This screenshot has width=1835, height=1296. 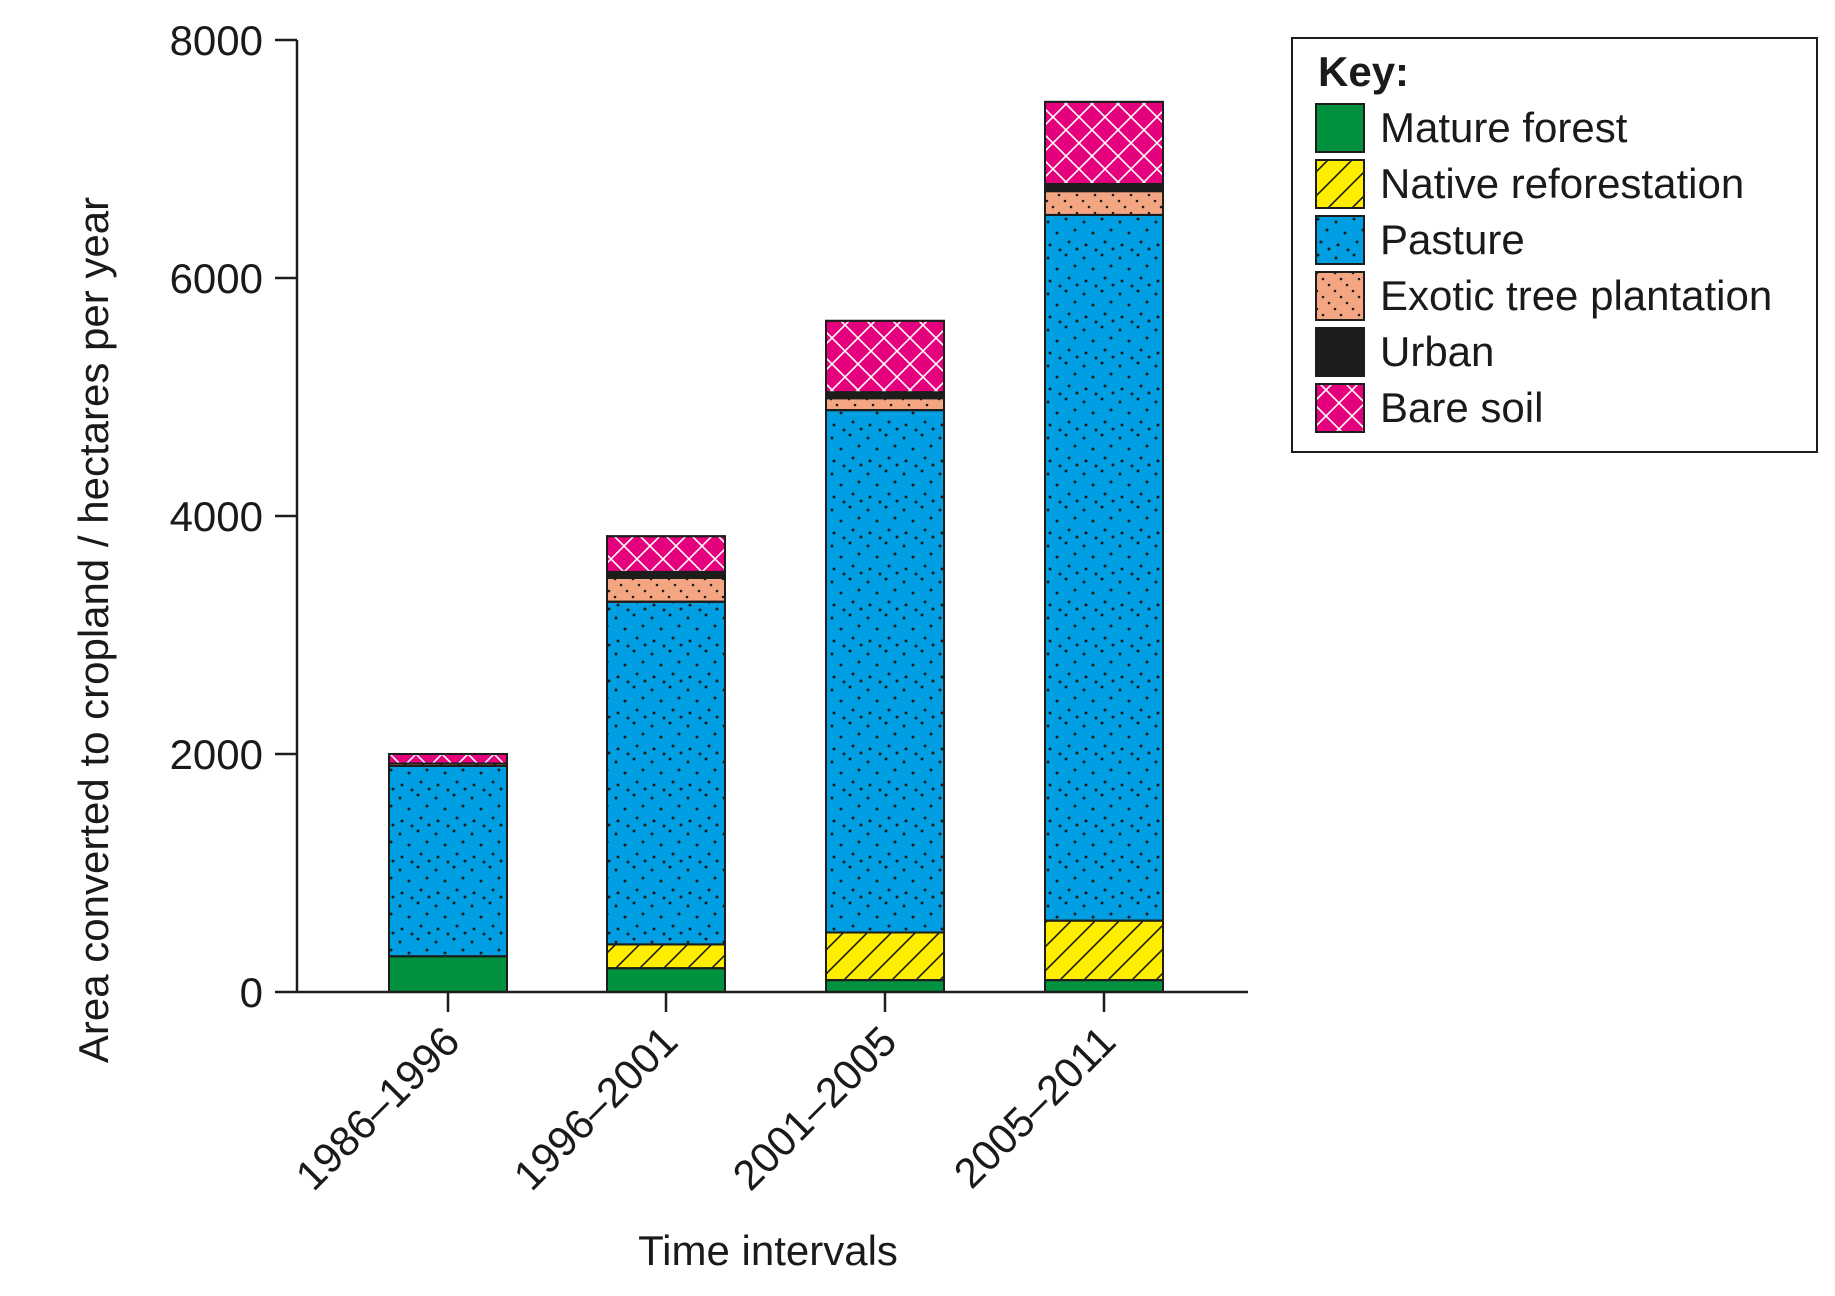 What do you see at coordinates (666, 980) in the screenshot?
I see `bar-segment-mature-forest-1996-2001` at bounding box center [666, 980].